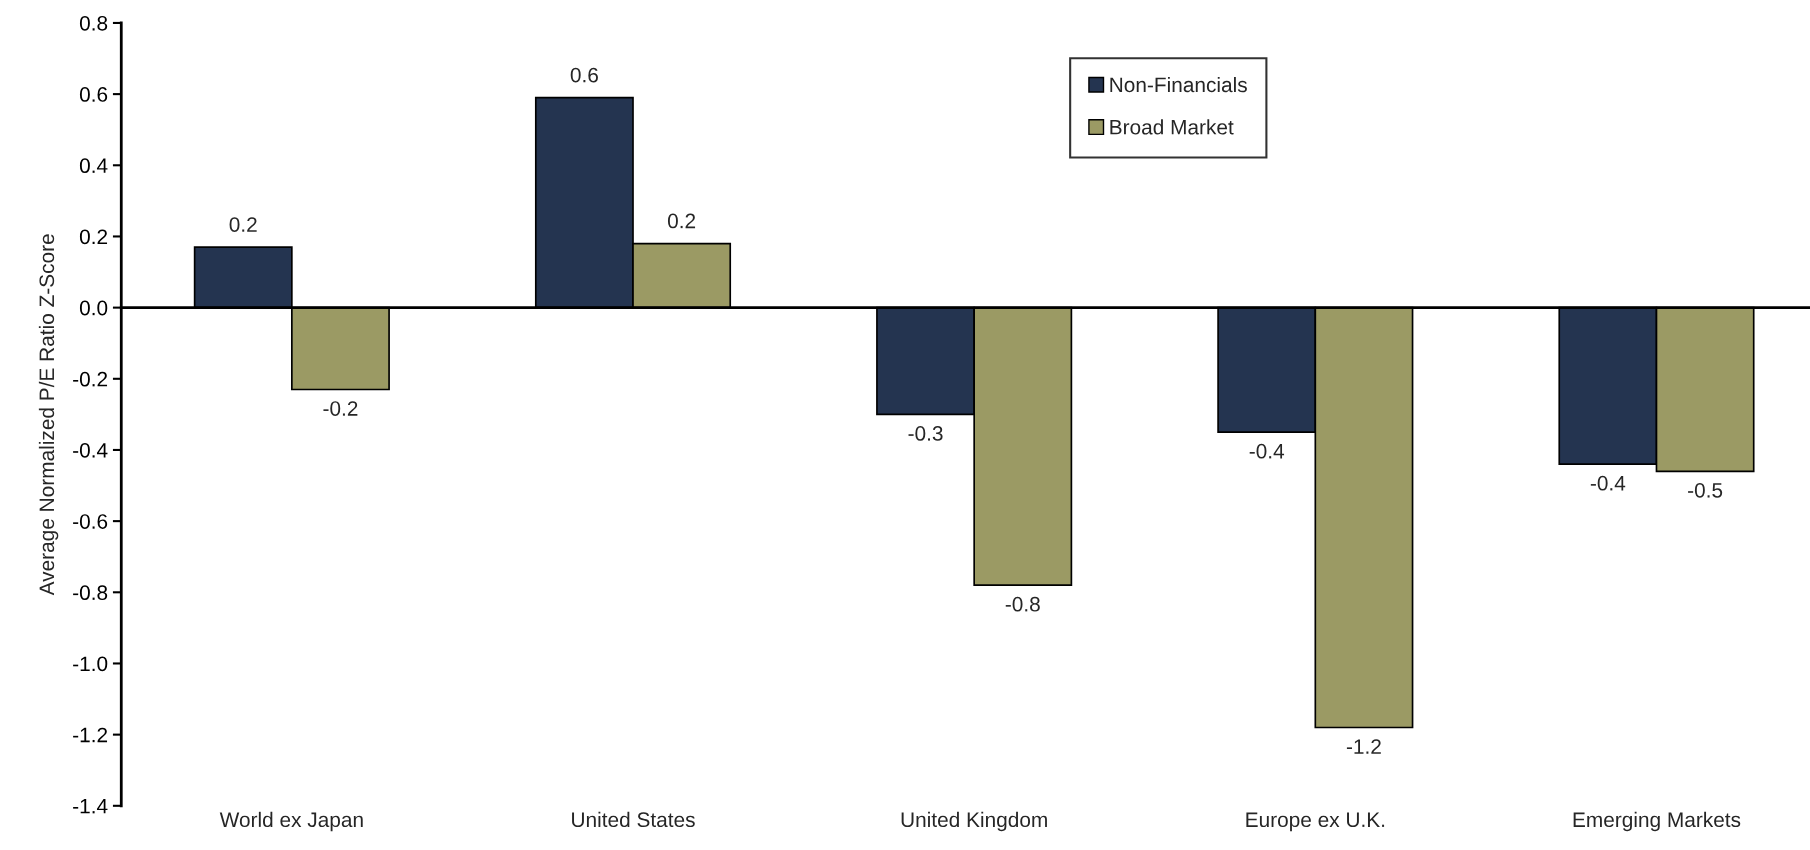  I want to click on data-label: -0.8, so click(1022, 604).